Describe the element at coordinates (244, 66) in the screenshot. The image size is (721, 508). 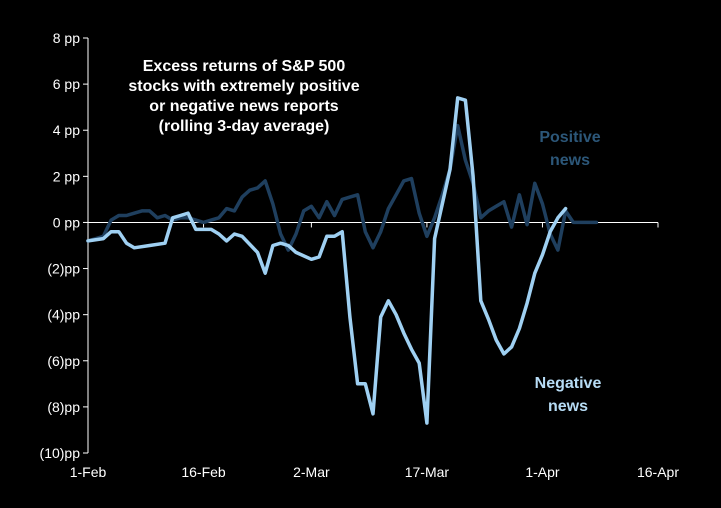
I see `chart-title-line: Excess returns of S&P 500` at that location.